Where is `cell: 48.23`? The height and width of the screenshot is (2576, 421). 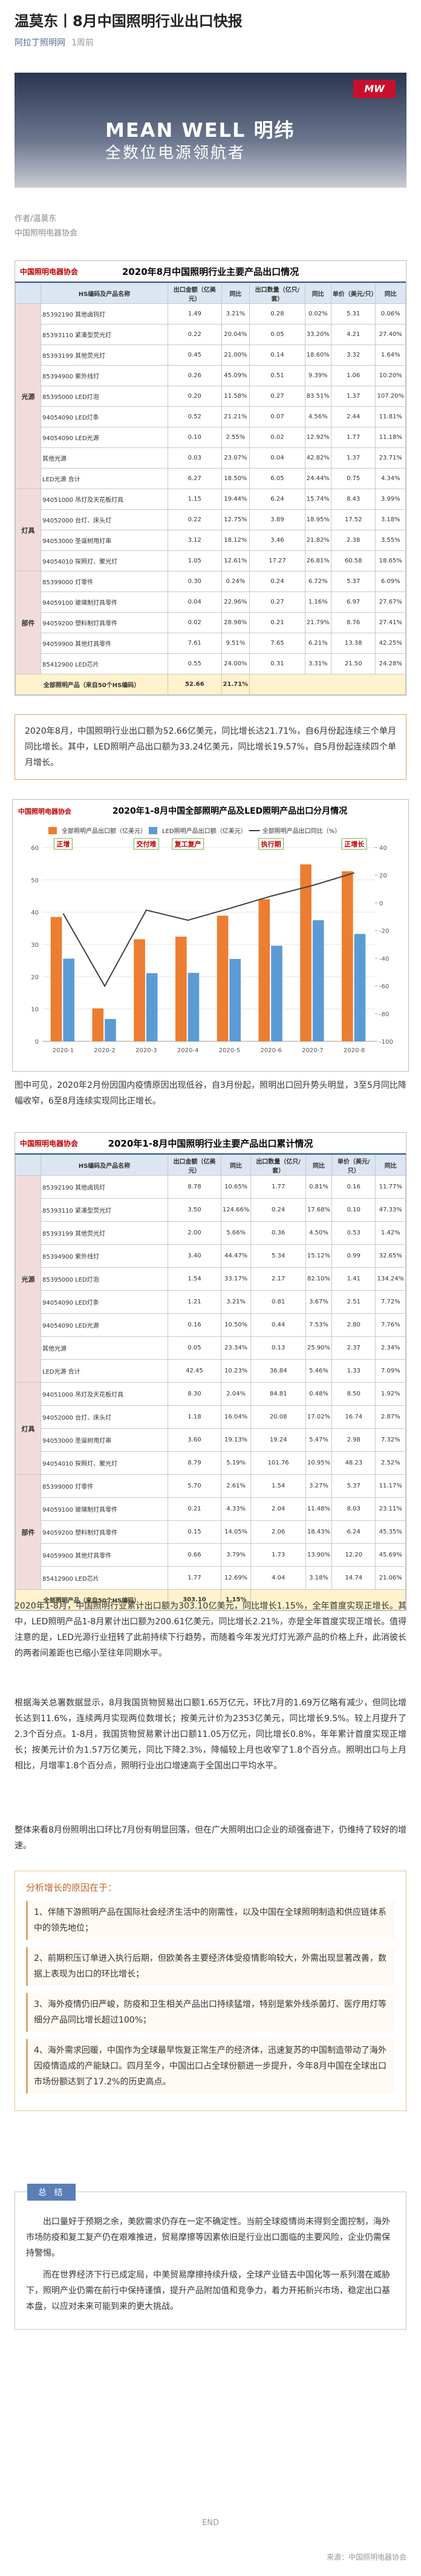
cell: 48.23 is located at coordinates (354, 1463).